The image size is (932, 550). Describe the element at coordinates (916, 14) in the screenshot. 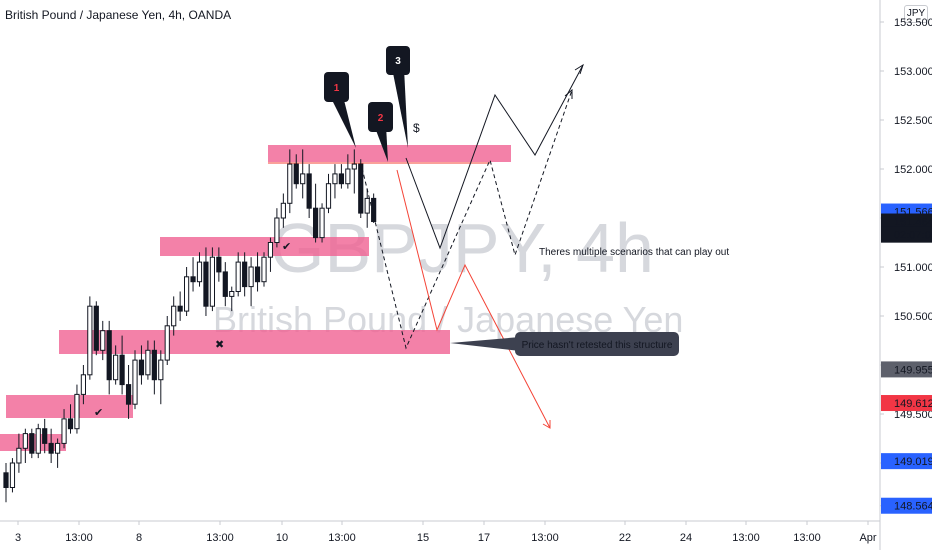

I see `currency-button: JPY` at that location.